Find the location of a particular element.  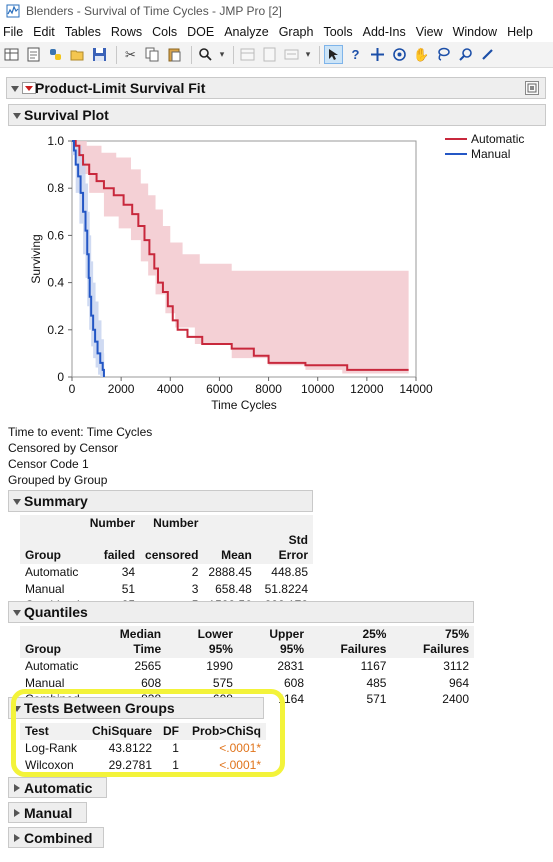

hand-tool-icon: ✋ is located at coordinates (421, 54).